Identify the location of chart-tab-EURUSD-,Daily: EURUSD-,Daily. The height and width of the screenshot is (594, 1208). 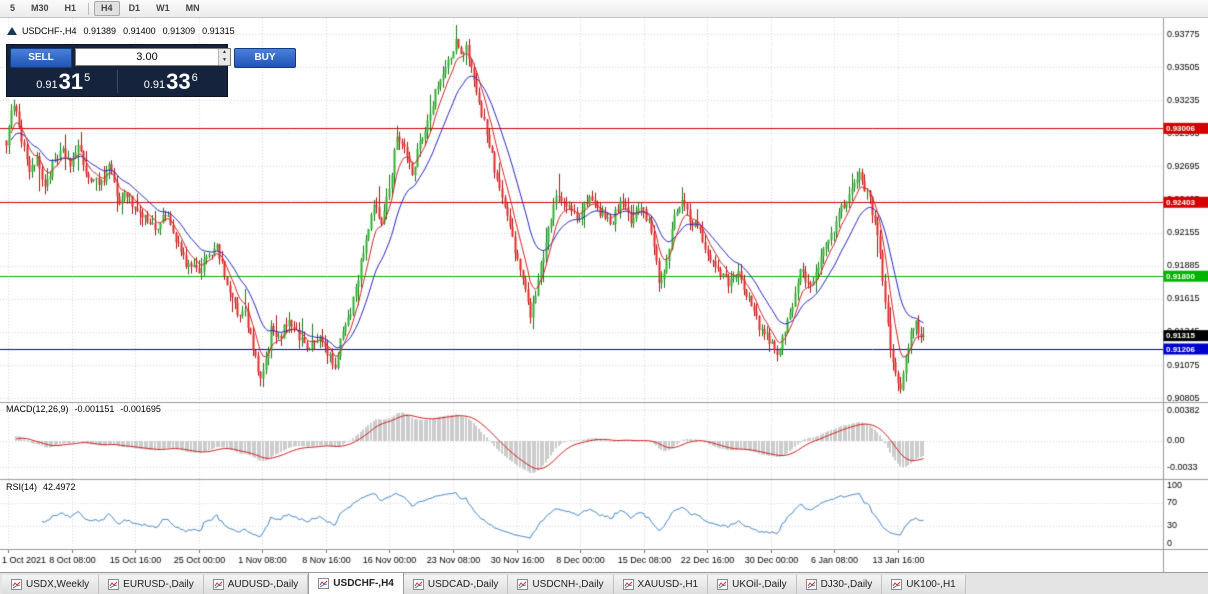
(151, 584).